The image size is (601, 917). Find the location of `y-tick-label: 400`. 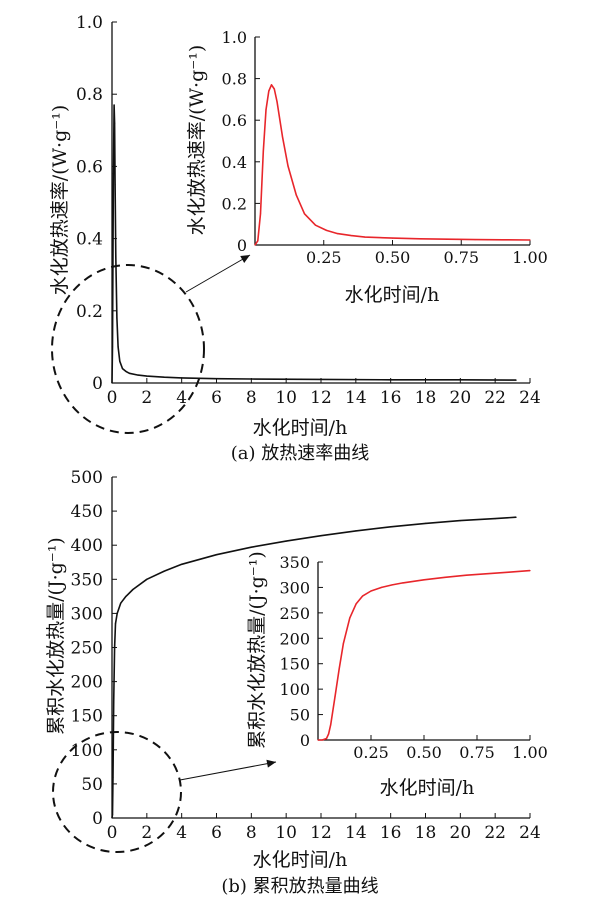

y-tick-label: 400 is located at coordinates (87, 546).